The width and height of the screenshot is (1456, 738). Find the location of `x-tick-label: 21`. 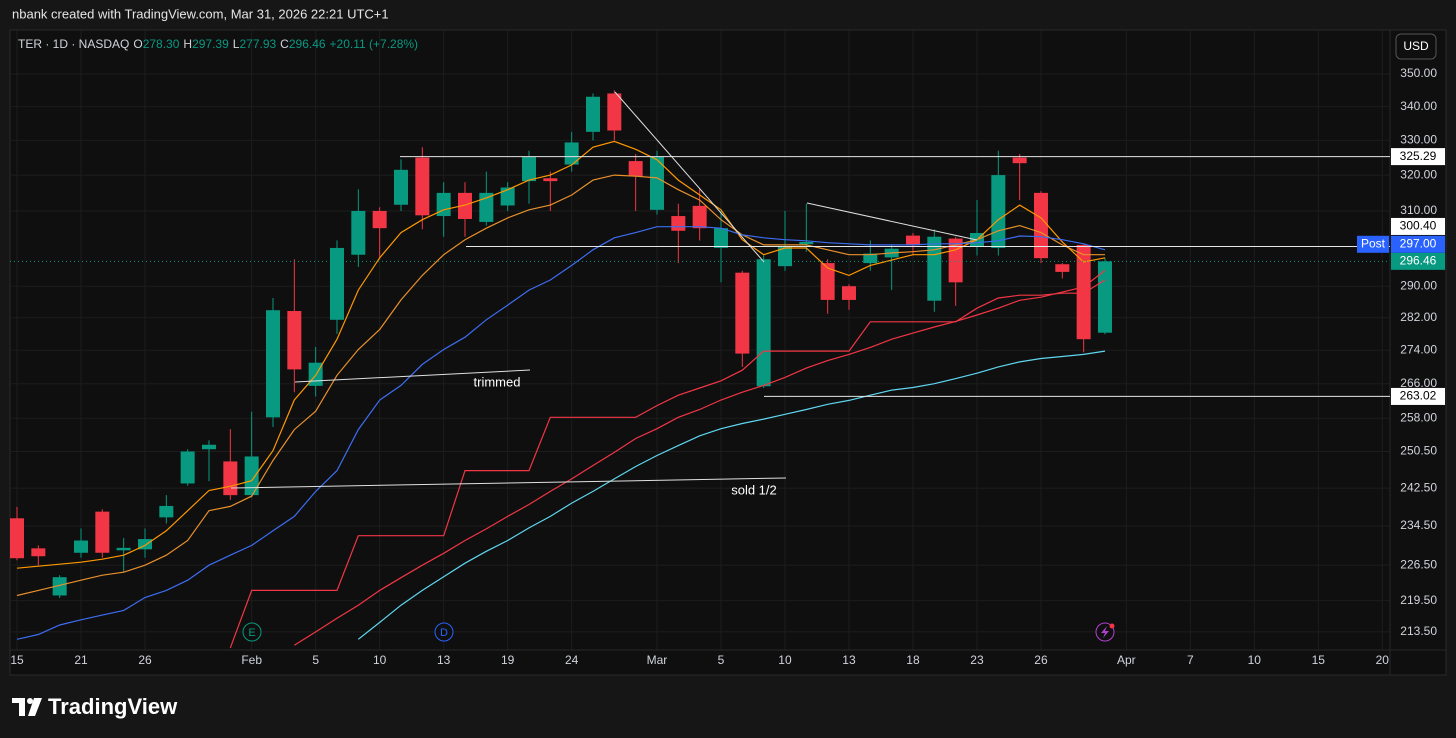

x-tick-label: 21 is located at coordinates (81, 660).